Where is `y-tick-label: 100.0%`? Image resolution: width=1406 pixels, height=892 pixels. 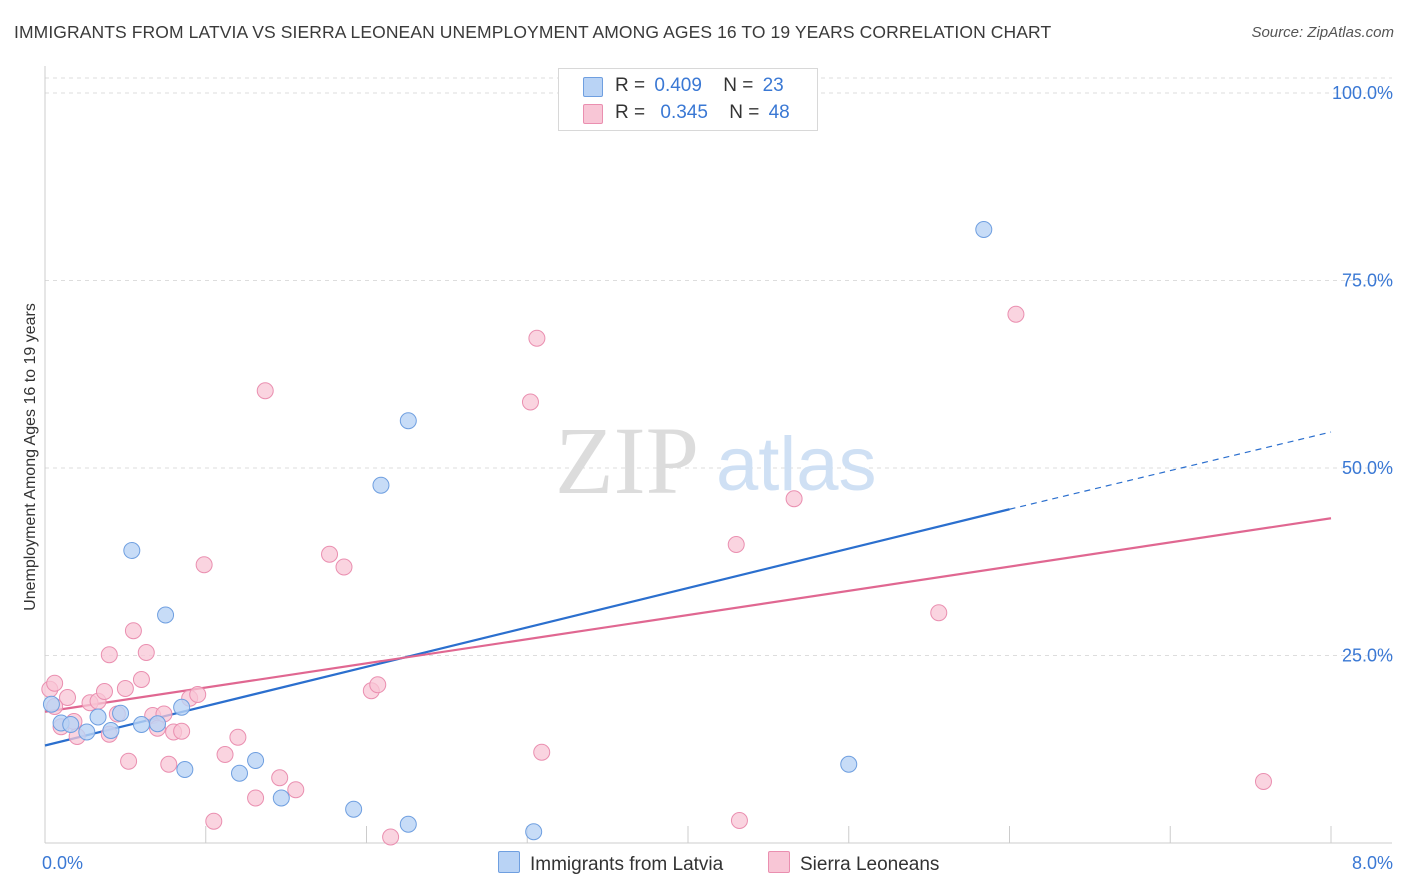
y-tick-label: 100.0% is located at coordinates (1362, 93).